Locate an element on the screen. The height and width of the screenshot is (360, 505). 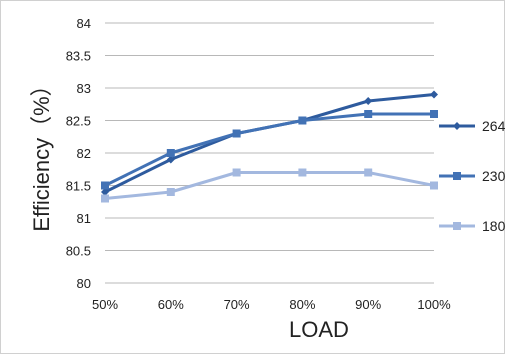
x-tick-label: 80% is located at coordinates (302, 304).